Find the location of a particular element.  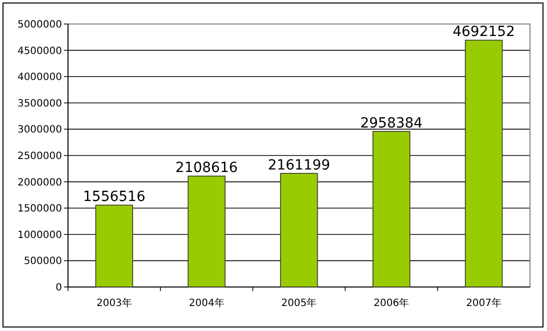

data-label: 2161199 is located at coordinates (299, 165).